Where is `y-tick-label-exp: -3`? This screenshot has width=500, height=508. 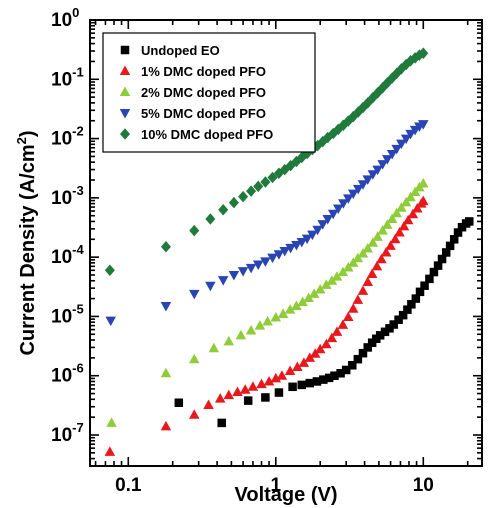
y-tick-label-exp: -3 is located at coordinates (78, 190).